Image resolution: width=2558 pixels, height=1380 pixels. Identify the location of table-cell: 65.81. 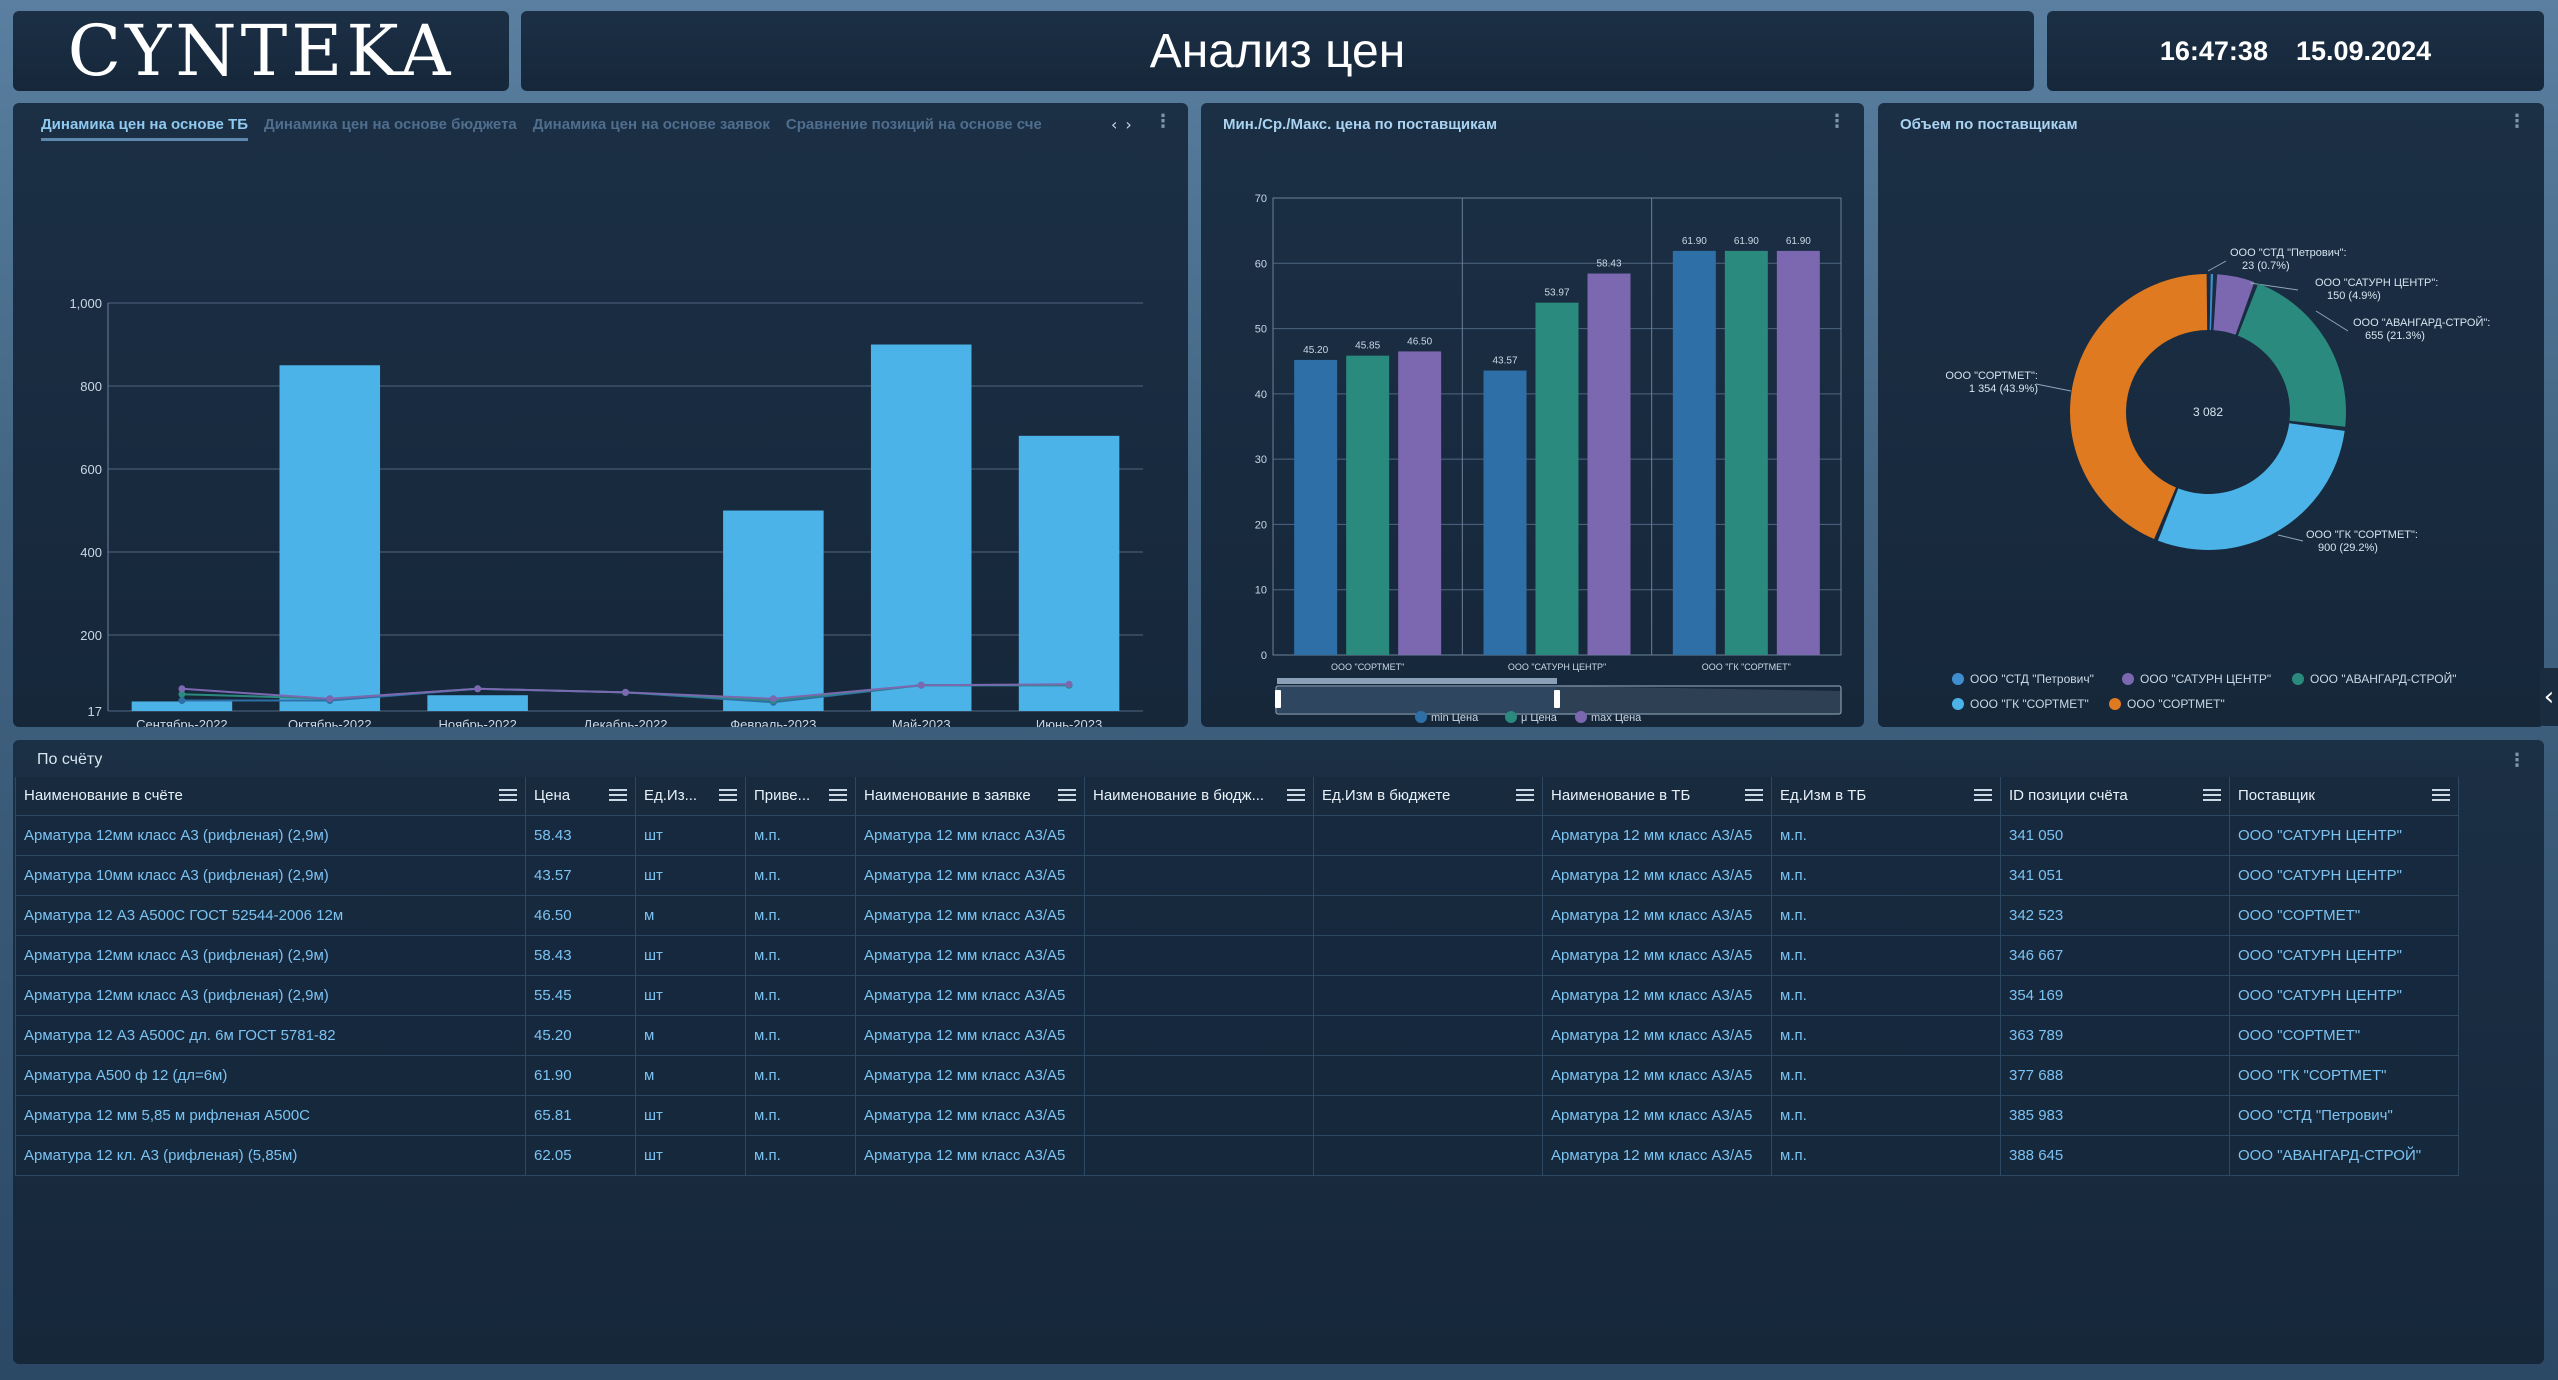
(580, 1115).